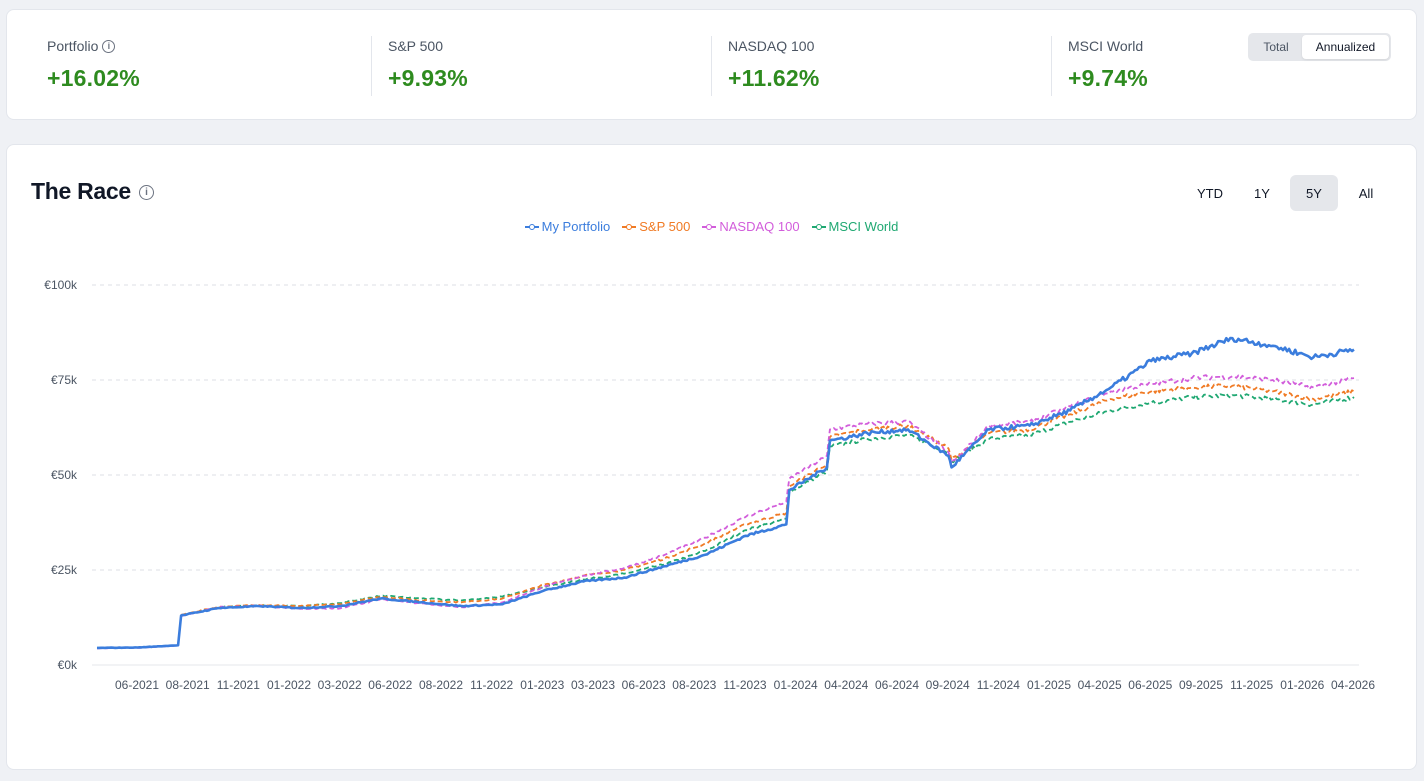 This screenshot has width=1424, height=781. Describe the element at coordinates (948, 685) in the screenshot. I see `x-tick-label: 09-2024` at that location.